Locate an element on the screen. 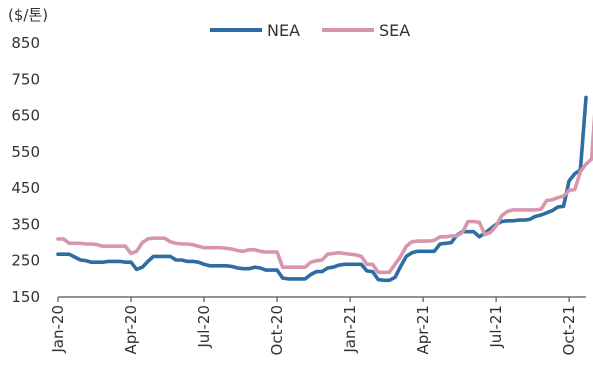  x-tick-label: Oct-21 is located at coordinates (569, 330).